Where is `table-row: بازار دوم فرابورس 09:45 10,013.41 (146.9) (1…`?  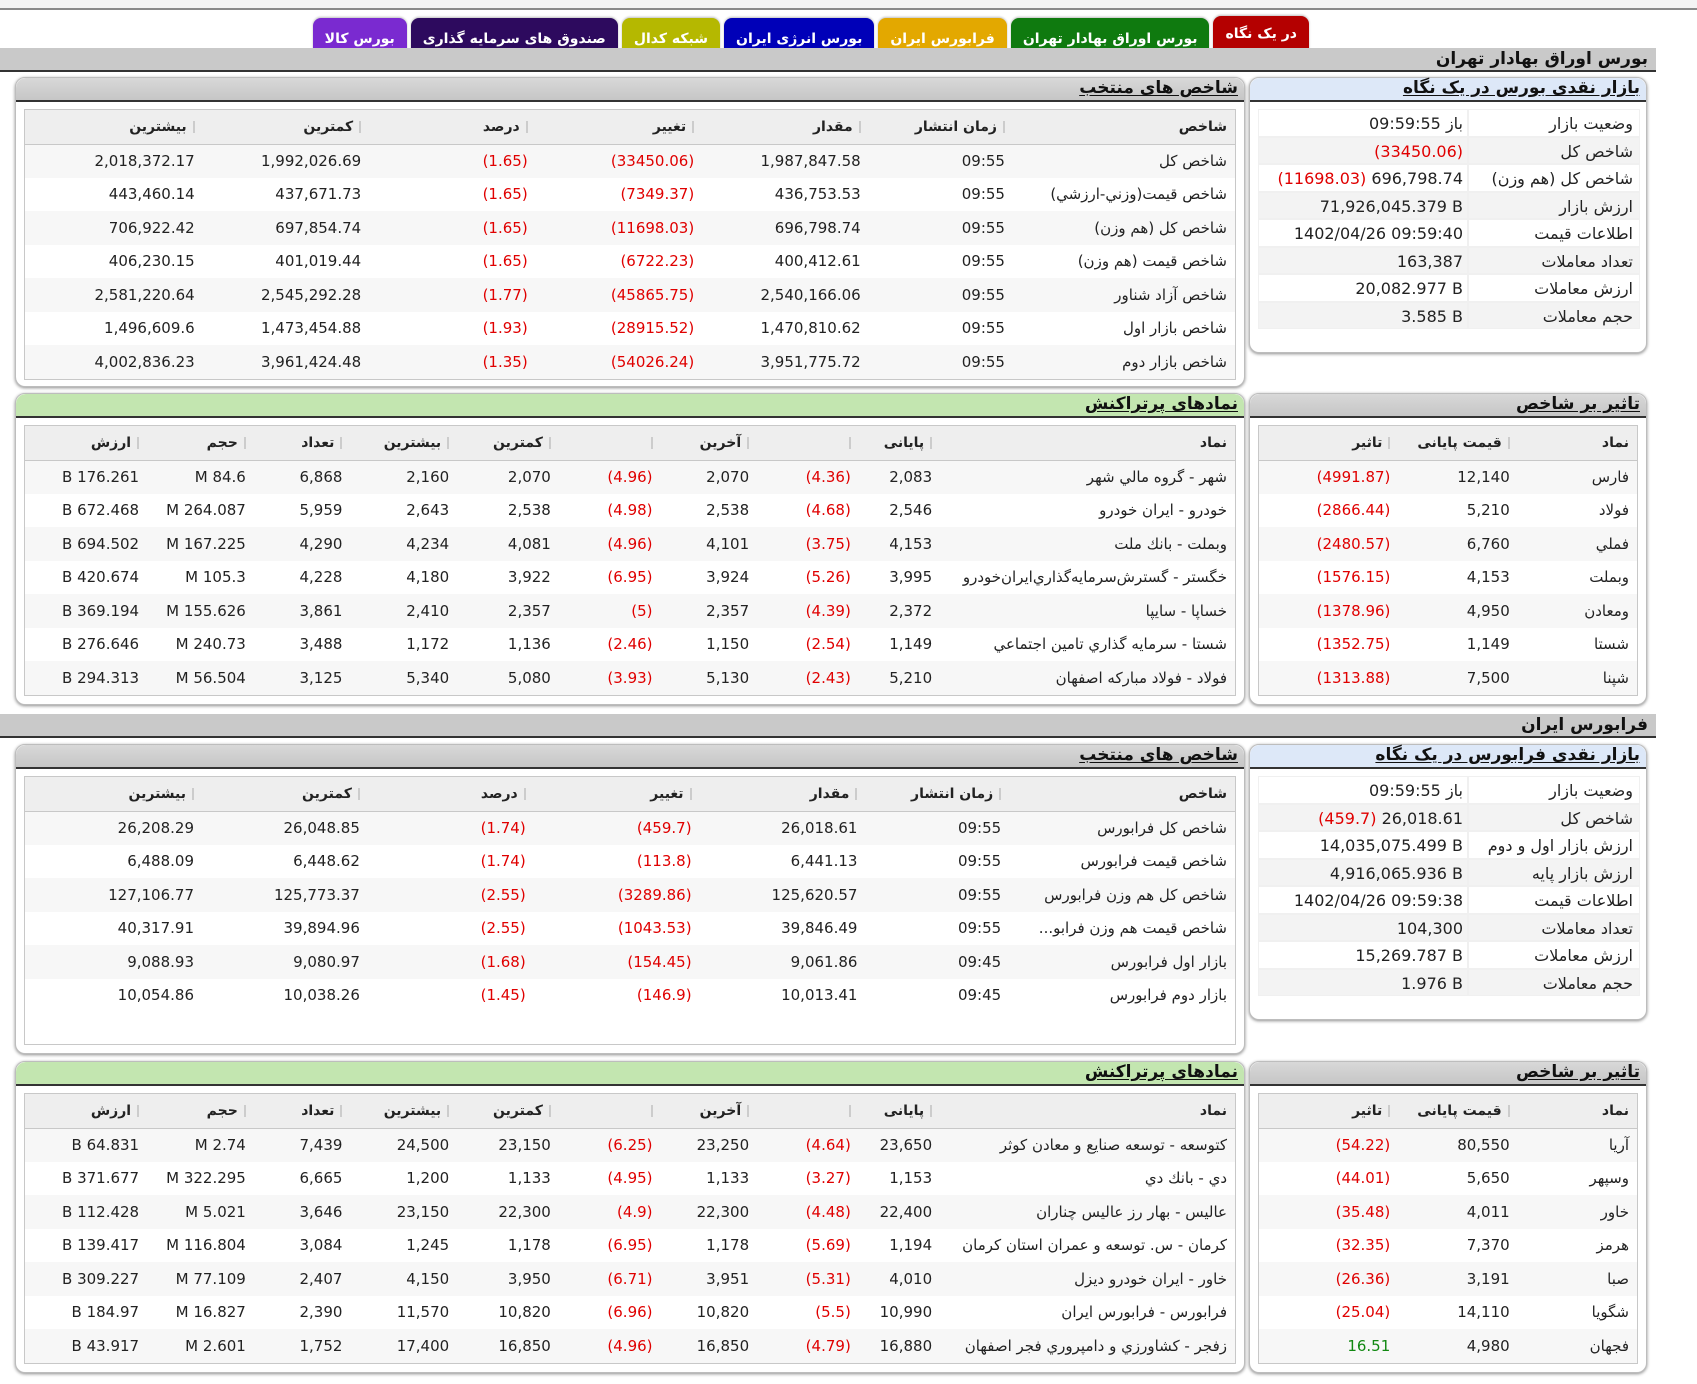 table-row: بازار دوم فرابورس 09:45 10,013.41 (146.9) (1… is located at coordinates (630, 996).